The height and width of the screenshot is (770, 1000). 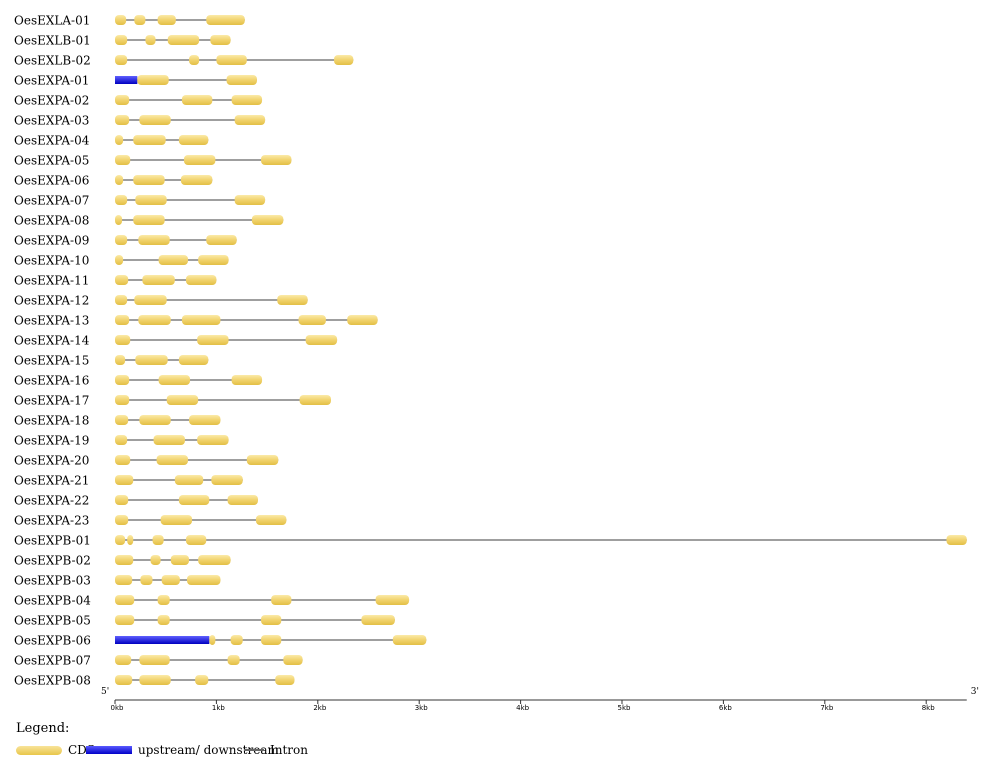 I want to click on gene-row: OesEXPA-11, so click(x=115, y=281).